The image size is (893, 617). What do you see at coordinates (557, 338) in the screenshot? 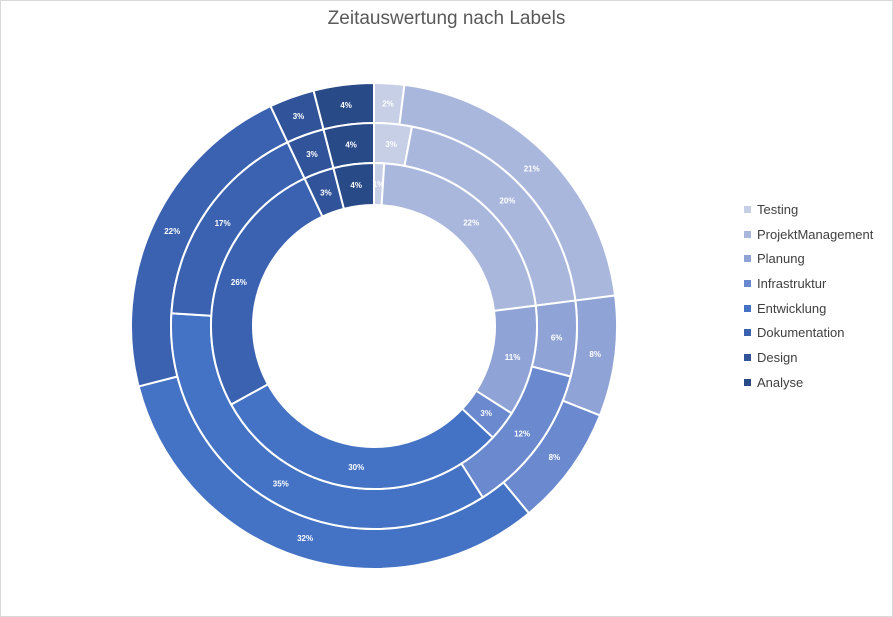
I see `ring-2-label-planung: 6%` at bounding box center [557, 338].